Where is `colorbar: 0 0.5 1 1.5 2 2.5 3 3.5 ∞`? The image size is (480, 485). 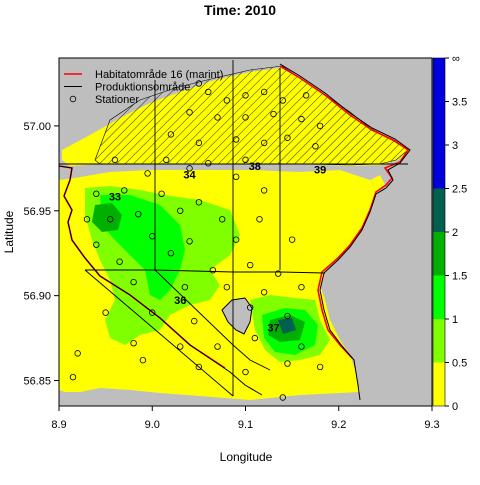 colorbar: 0 0.5 1 1.5 2 2.5 3 3.5 ∞ is located at coordinates (449, 233).